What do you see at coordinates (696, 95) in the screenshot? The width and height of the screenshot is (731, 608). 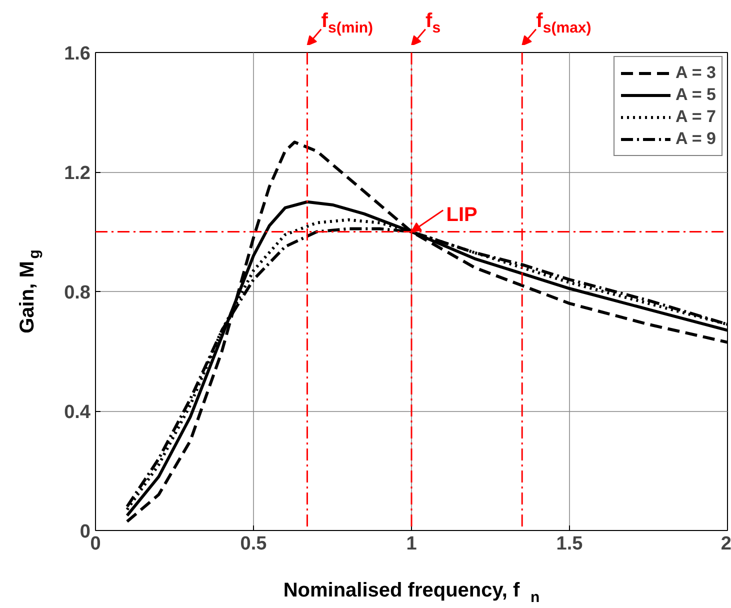 I see `legend-label: A = 5` at bounding box center [696, 95].